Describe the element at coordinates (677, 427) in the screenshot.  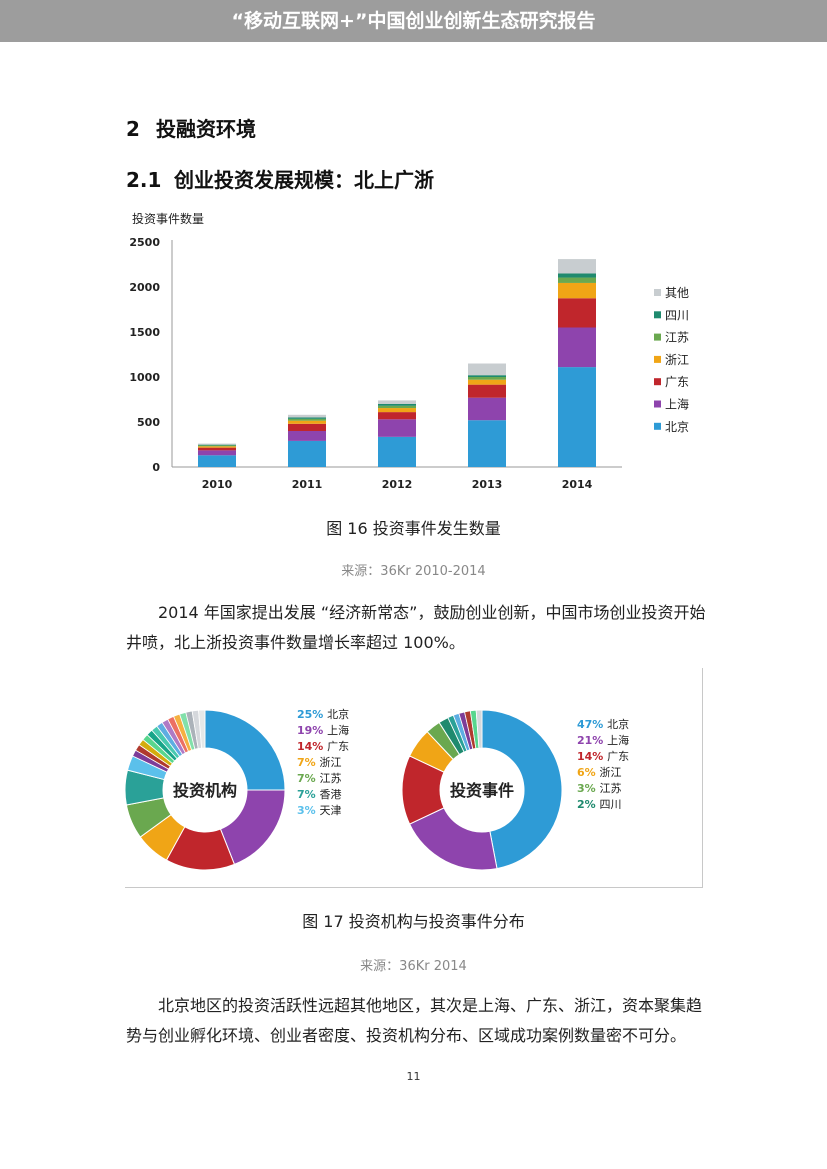
I see `legend-label: 北京` at that location.